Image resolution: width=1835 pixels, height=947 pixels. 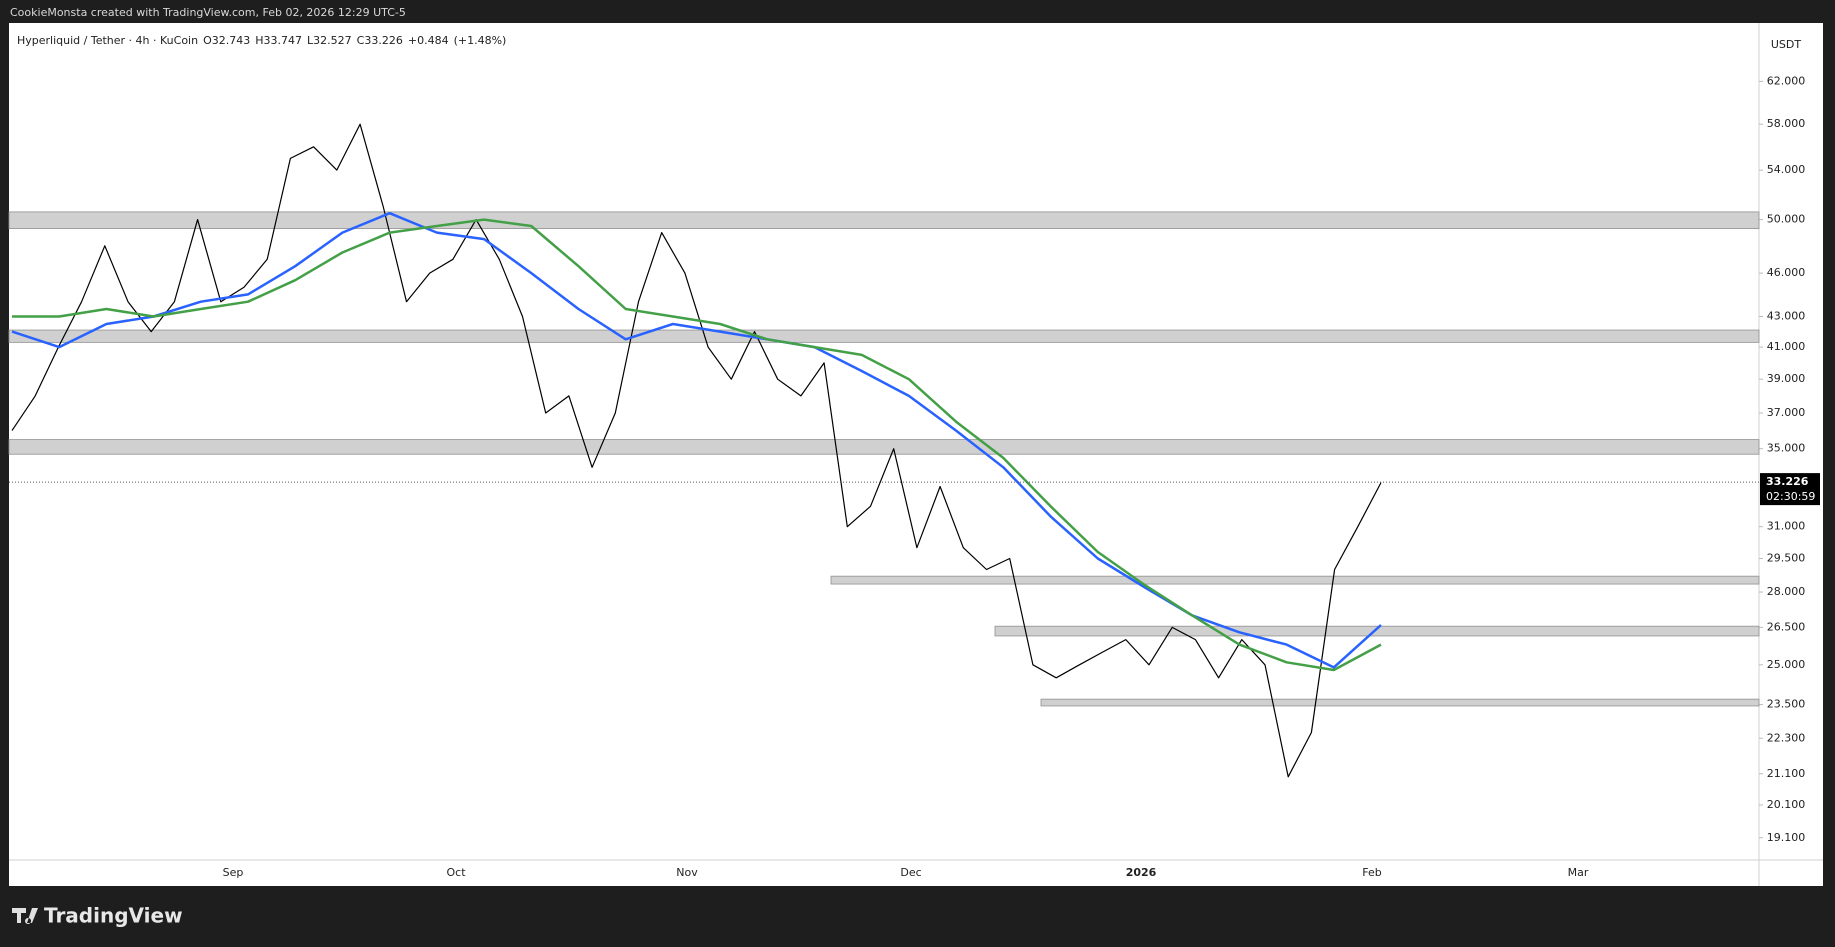 I want to click on x-tick-label: Nov, so click(x=687, y=872).